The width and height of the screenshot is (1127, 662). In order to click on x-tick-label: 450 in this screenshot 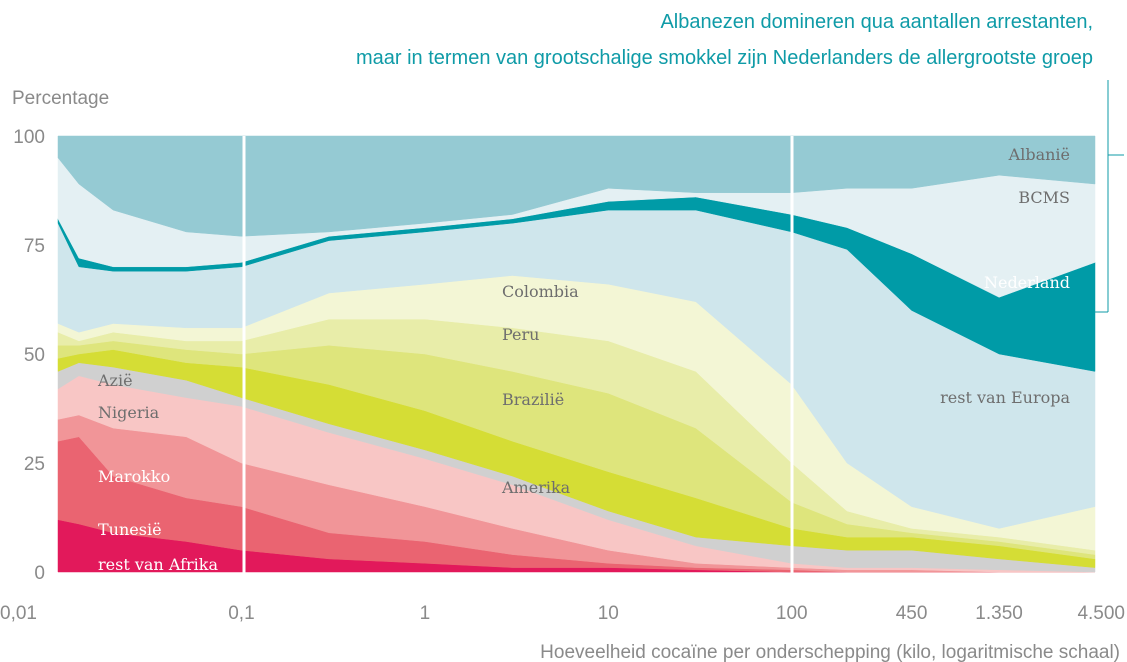, I will do `click(912, 613)`.